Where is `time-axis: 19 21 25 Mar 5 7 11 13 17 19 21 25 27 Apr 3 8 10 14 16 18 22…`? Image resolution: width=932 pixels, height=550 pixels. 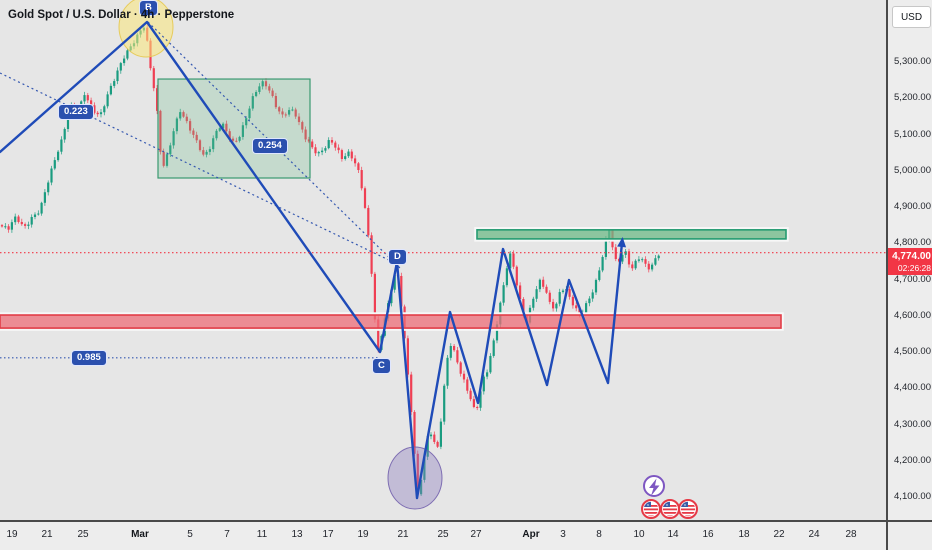 time-axis: 19 21 25 Mar 5 7 11 13 17 19 21 25 27 Apr 3 8 10 14 16 18 22… is located at coordinates (466, 535).